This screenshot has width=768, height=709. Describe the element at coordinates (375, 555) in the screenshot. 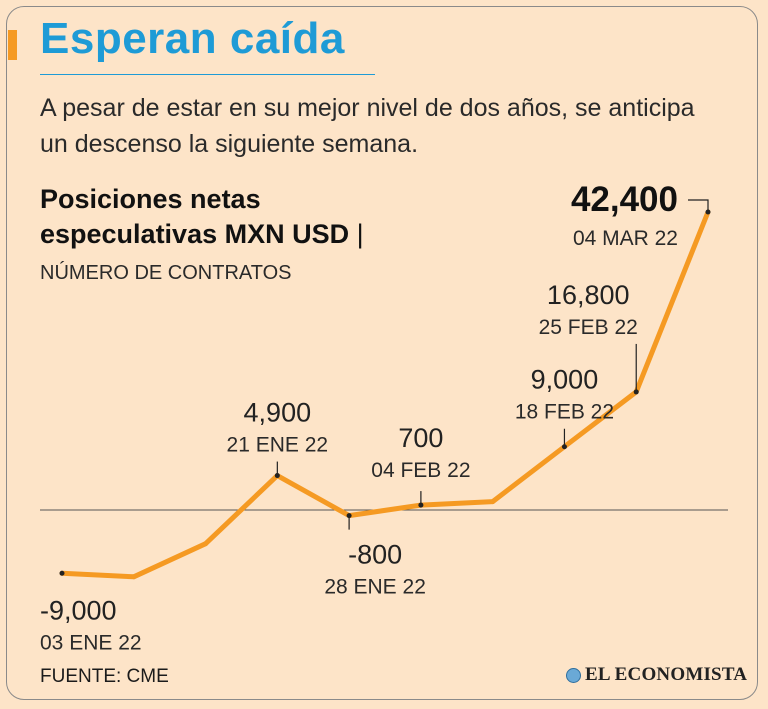

I see `data-value-label: -800` at that location.